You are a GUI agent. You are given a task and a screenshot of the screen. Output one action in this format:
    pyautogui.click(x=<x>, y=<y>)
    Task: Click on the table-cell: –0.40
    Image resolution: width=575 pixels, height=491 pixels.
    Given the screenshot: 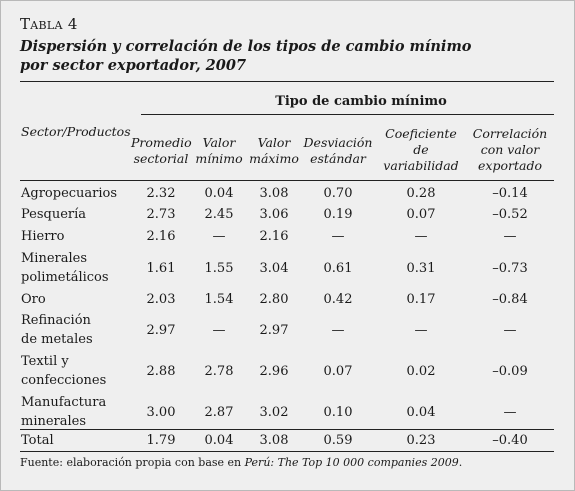 What is the action you would take?
    pyautogui.click(x=510, y=440)
    